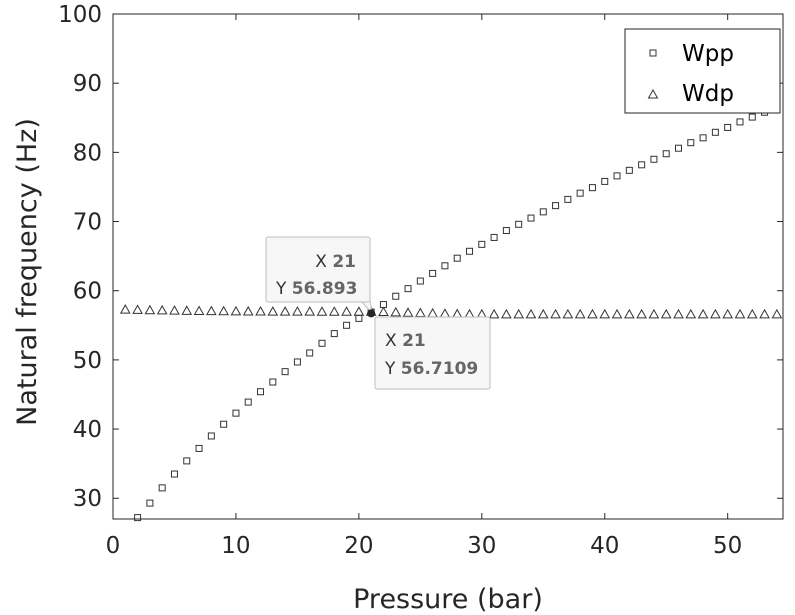 This screenshot has height=615, width=795. Describe the element at coordinates (344, 262) in the screenshot. I see `datatip-wdp-x-value: 21` at that location.